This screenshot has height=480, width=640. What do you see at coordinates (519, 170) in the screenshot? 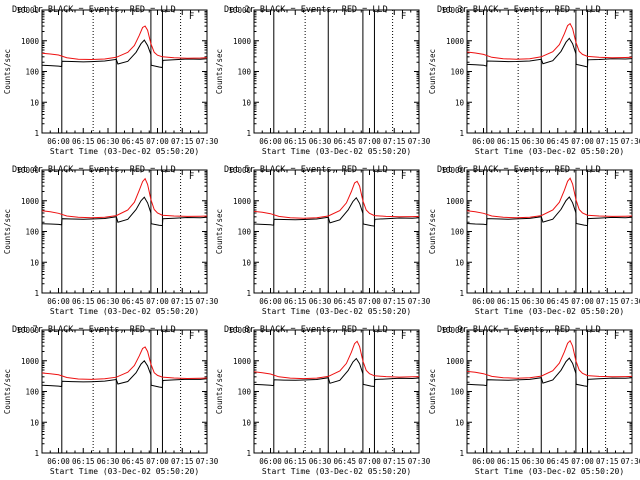
I see `panel-title: Det 6r BLACK = Events, RED = LLD` at bounding box center [519, 170].